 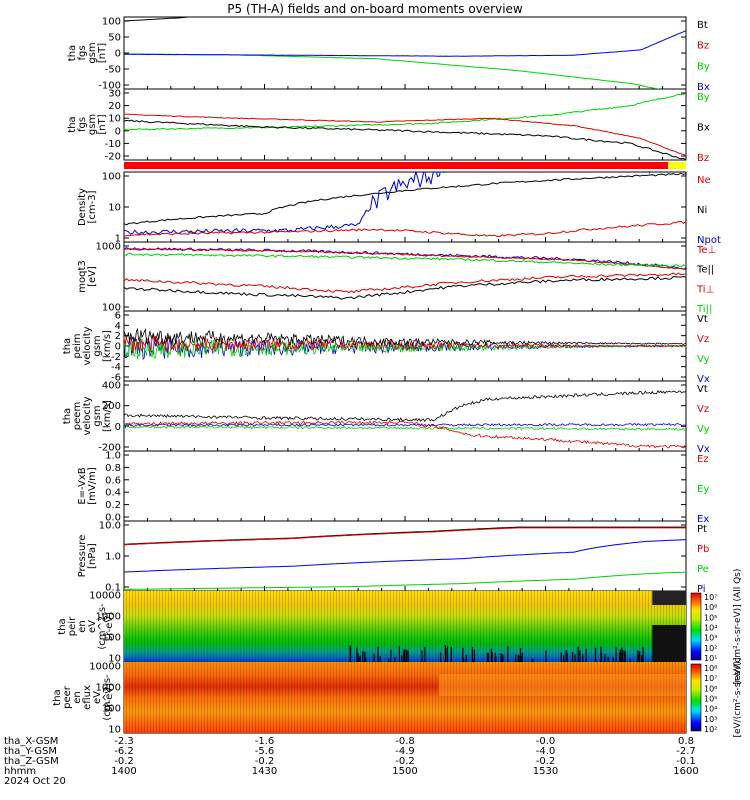 I want to click on series-pt, so click(x=405, y=536).